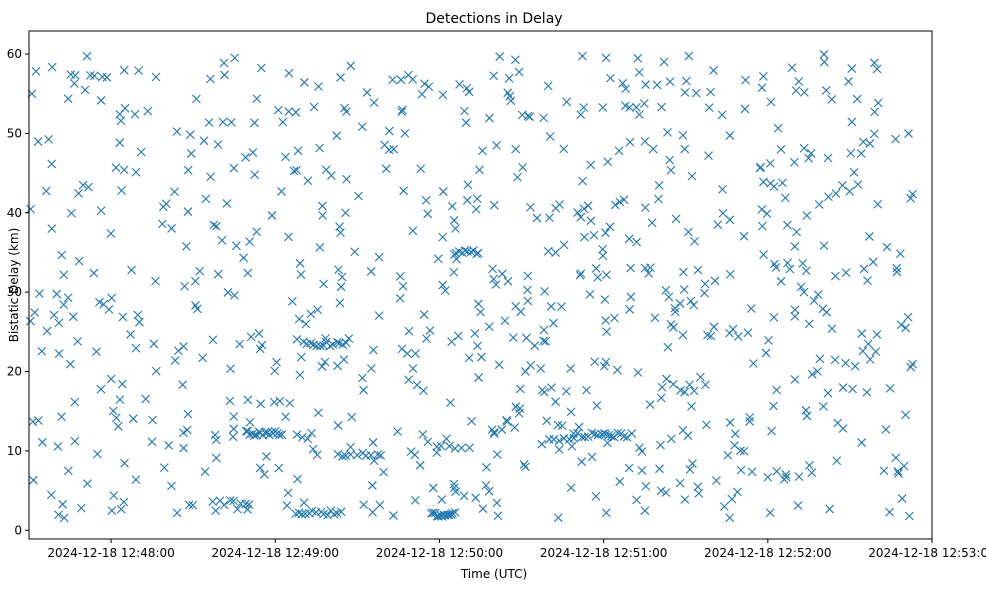 The width and height of the screenshot is (986, 590). What do you see at coordinates (493, 19) in the screenshot?
I see `chart-title: Detections in Delay` at bounding box center [493, 19].